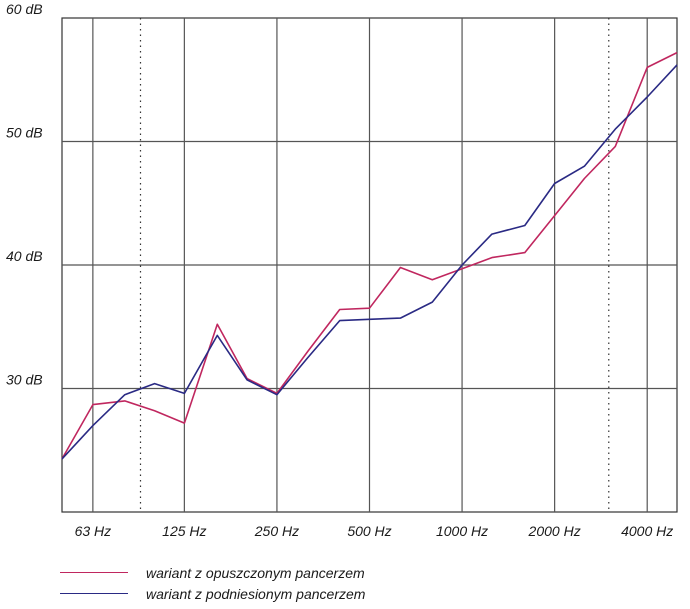 The width and height of the screenshot is (690, 609). I want to click on x-tick-label: 250 Hz, so click(276, 531).